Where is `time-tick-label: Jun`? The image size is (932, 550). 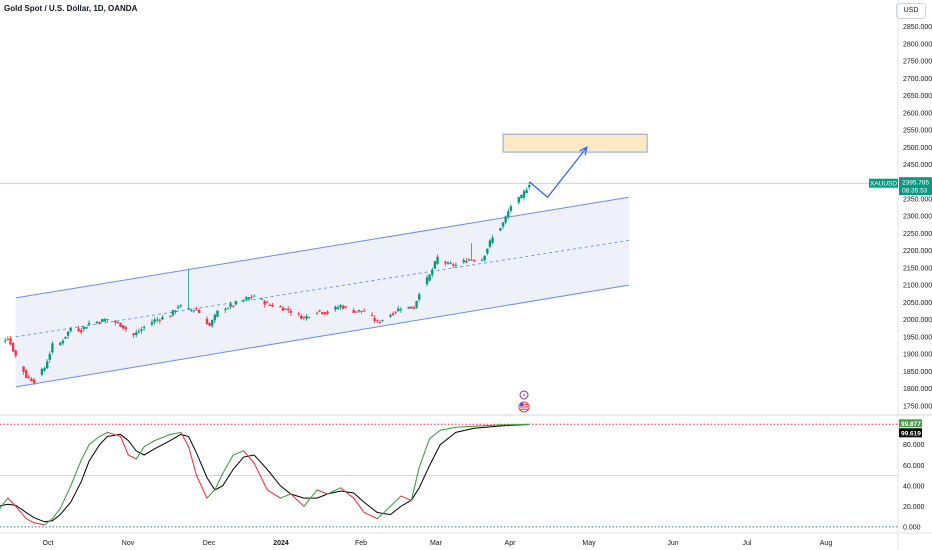 time-tick-label: Jun is located at coordinates (672, 543).